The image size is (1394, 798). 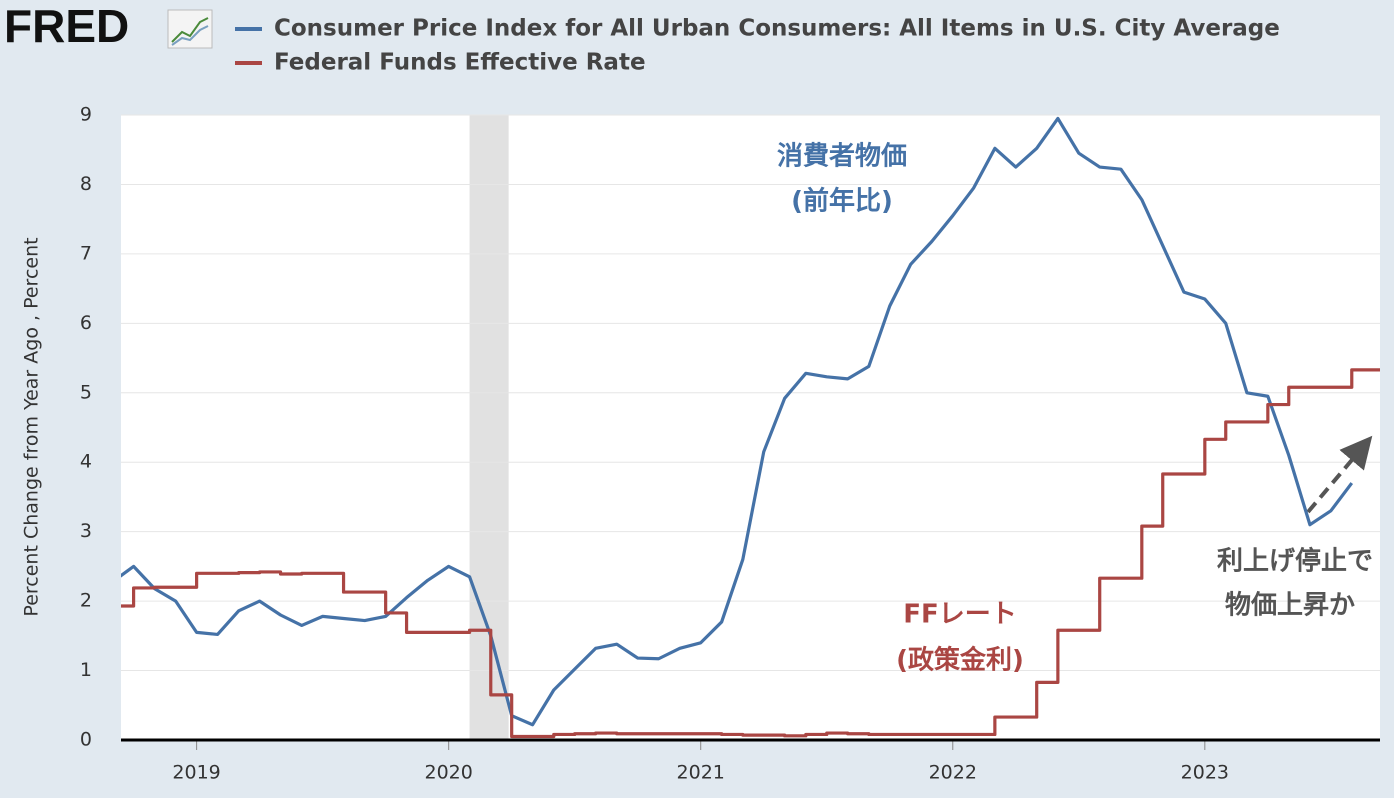 What do you see at coordinates (32, 426) in the screenshot?
I see `y-axis-label: Percent Change from Year Ago , Percent` at bounding box center [32, 426].